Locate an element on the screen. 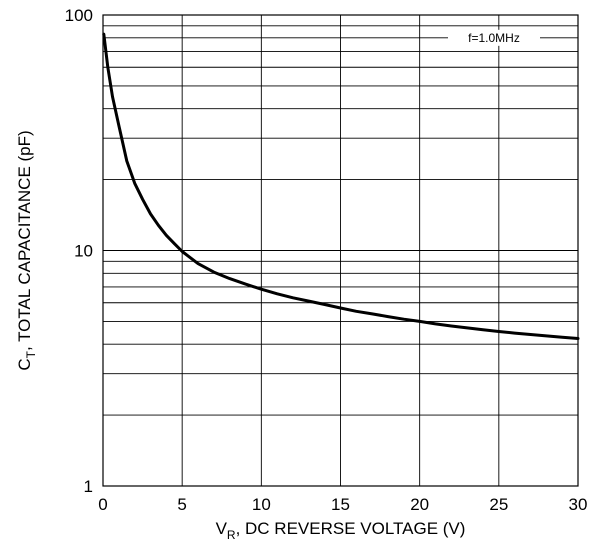 This screenshot has width=597, height=546. x-axis-label: VR, DC REVERSE VOLTAGE (V) is located at coordinates (341, 530).